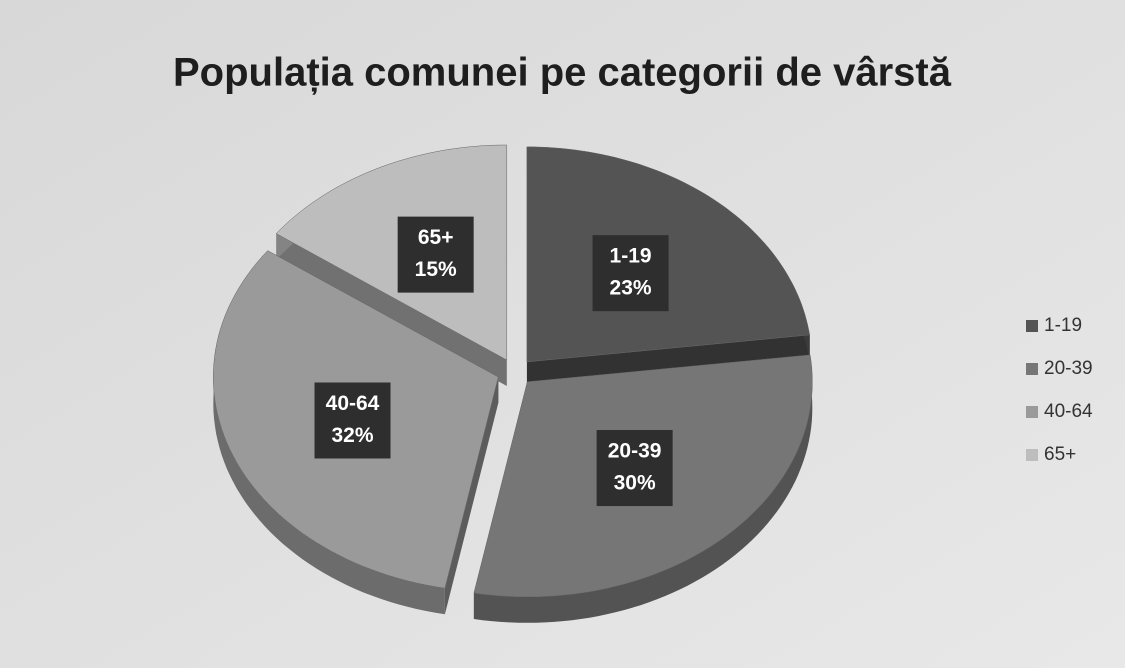 Image resolution: width=1125 pixels, height=668 pixels. What do you see at coordinates (1068, 411) in the screenshot?
I see `legend-label: 40-64` at bounding box center [1068, 411].